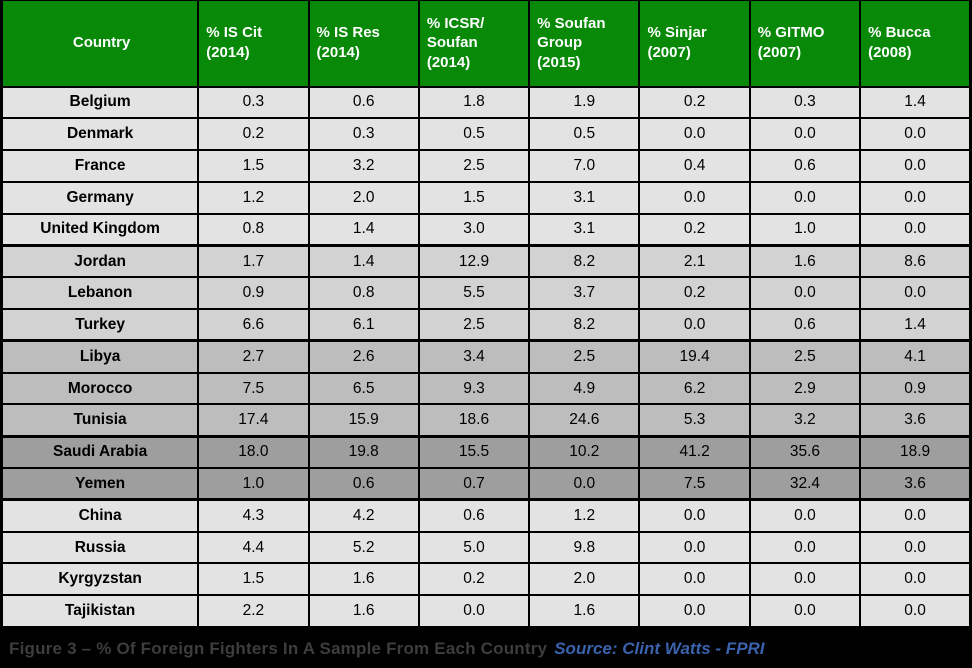  Describe the element at coordinates (363, 356) in the screenshot. I see `value-cell: 2.6` at that location.